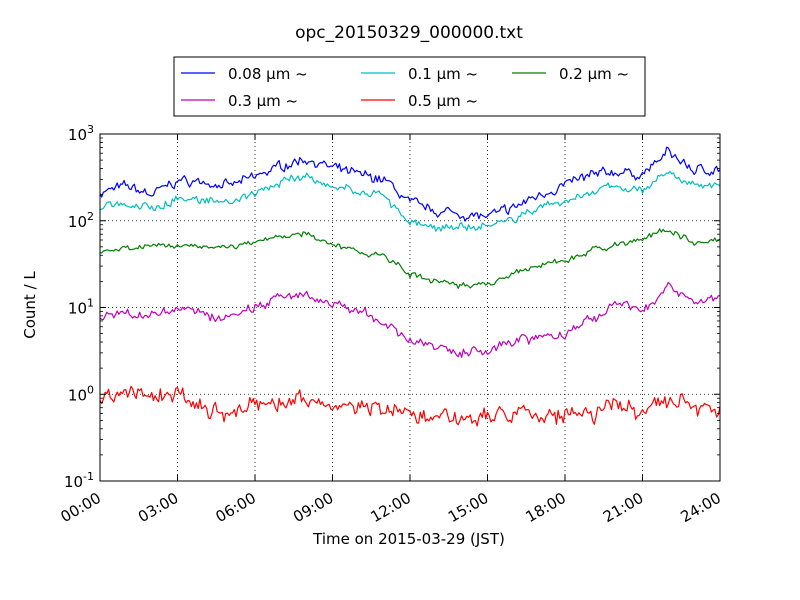 The width and height of the screenshot is (800, 600). Describe the element at coordinates (30, 305) in the screenshot. I see `y-axis-label: Count / L` at that location.